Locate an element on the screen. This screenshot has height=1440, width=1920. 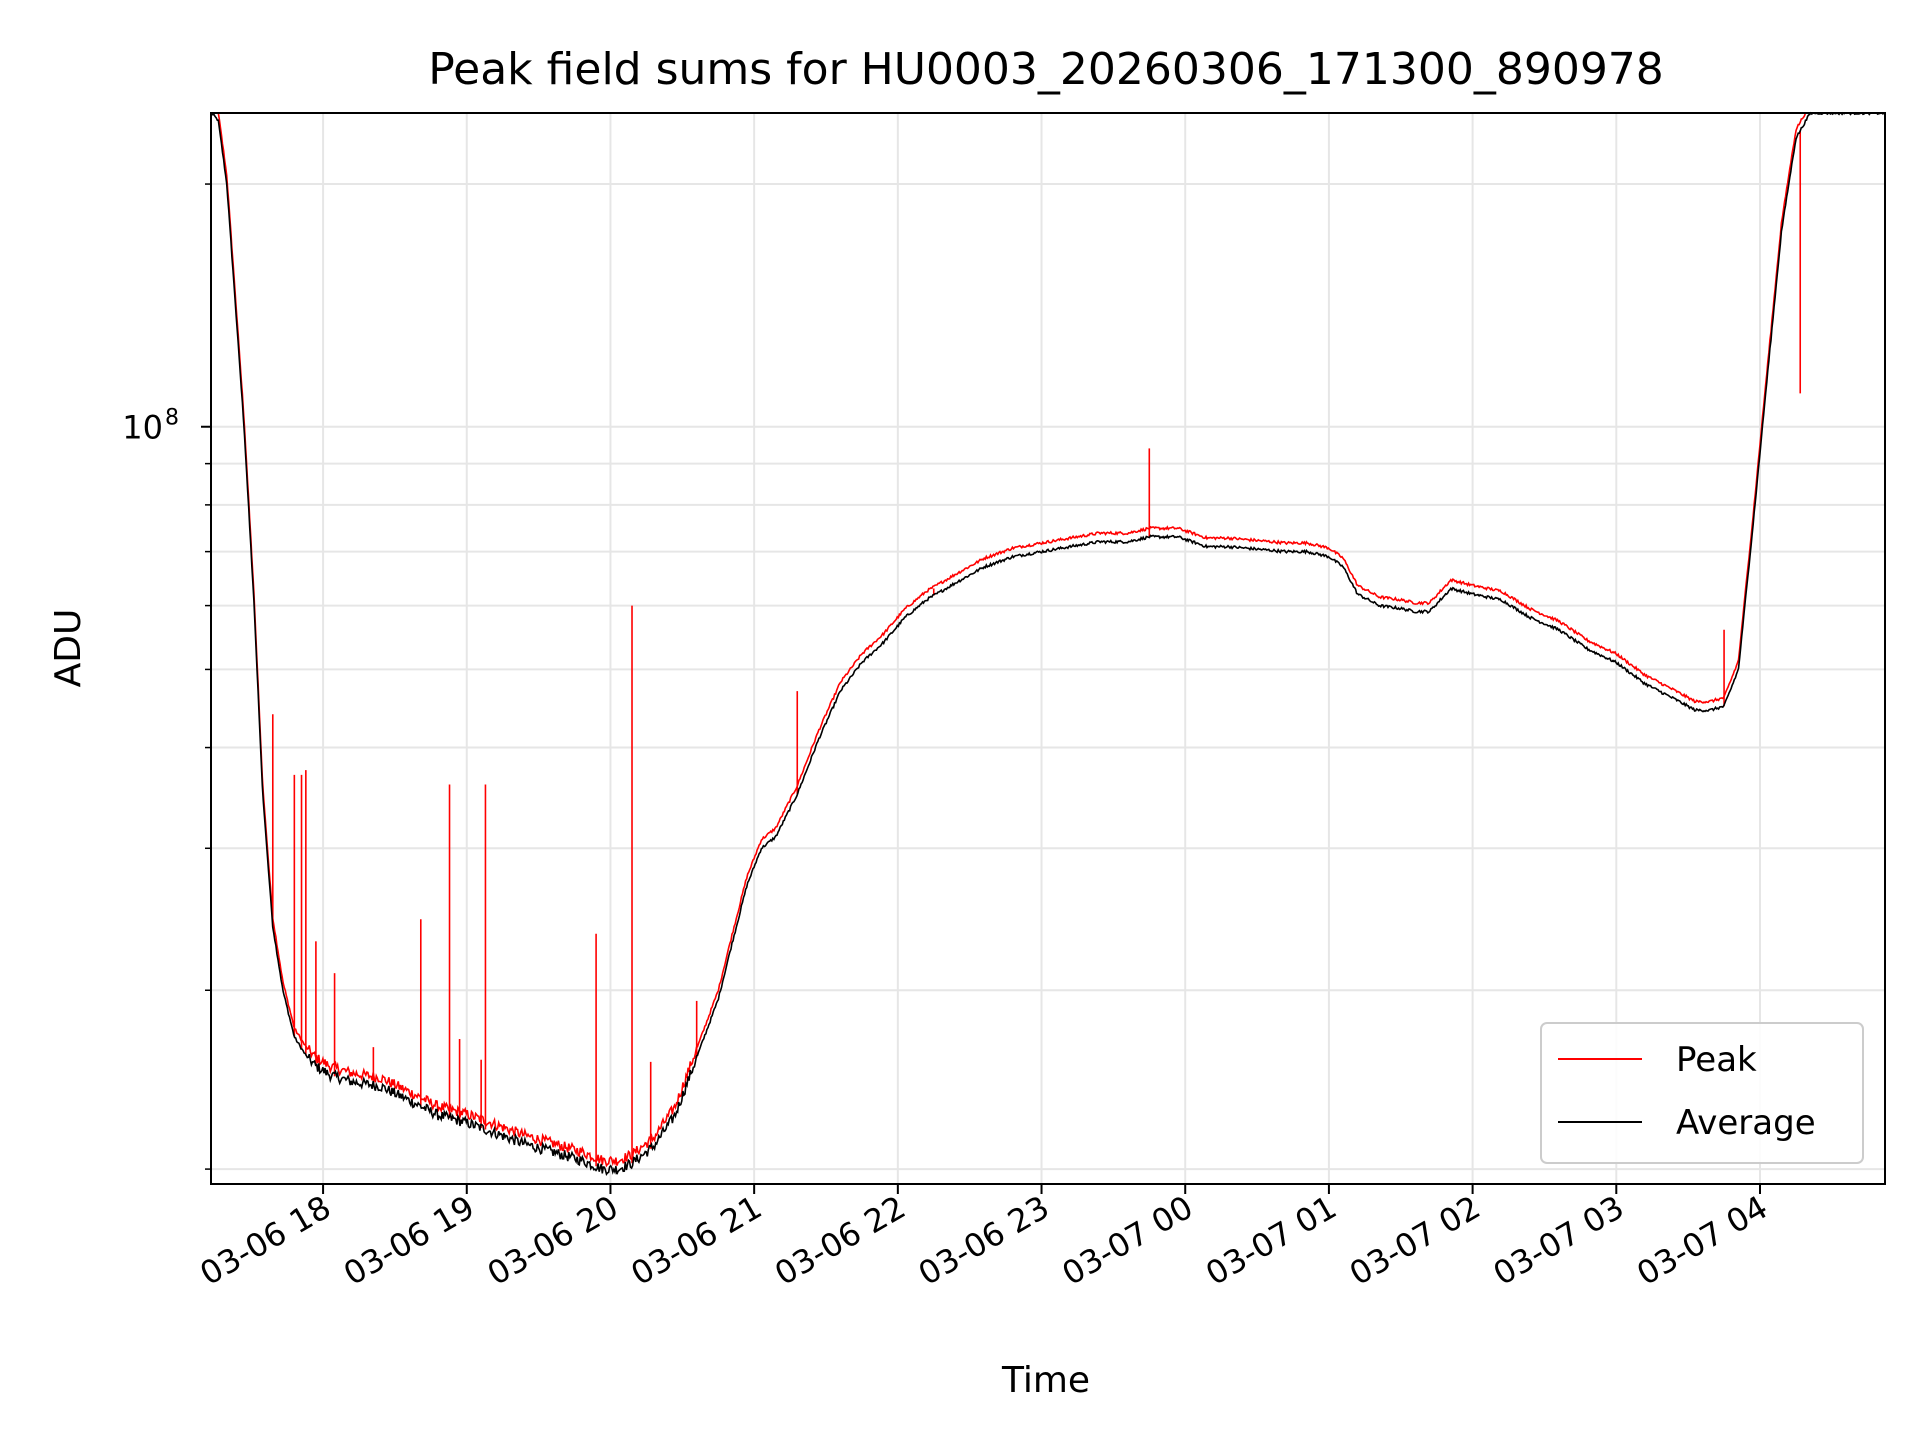
y-axis: 10 8 is located at coordinates (166, 676).